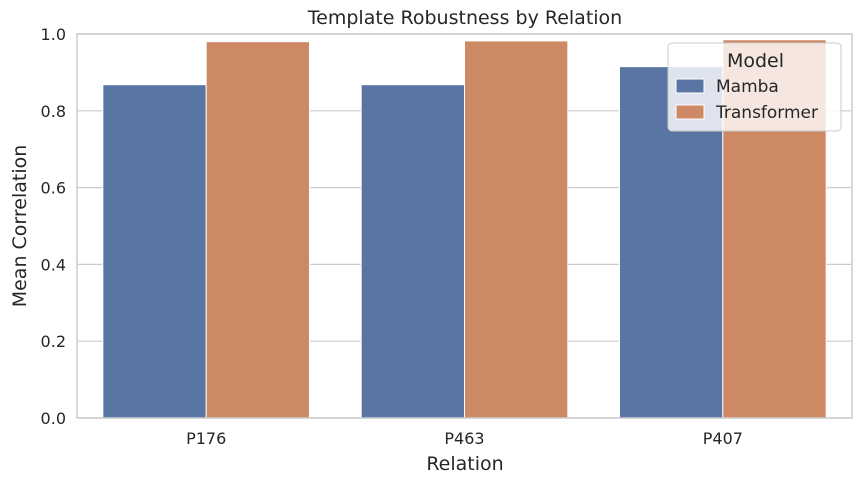 Image resolution: width=862 pixels, height=484 pixels. Describe the element at coordinates (464, 18) in the screenshot. I see `chart-title: Template Robustness by Relation` at that location.